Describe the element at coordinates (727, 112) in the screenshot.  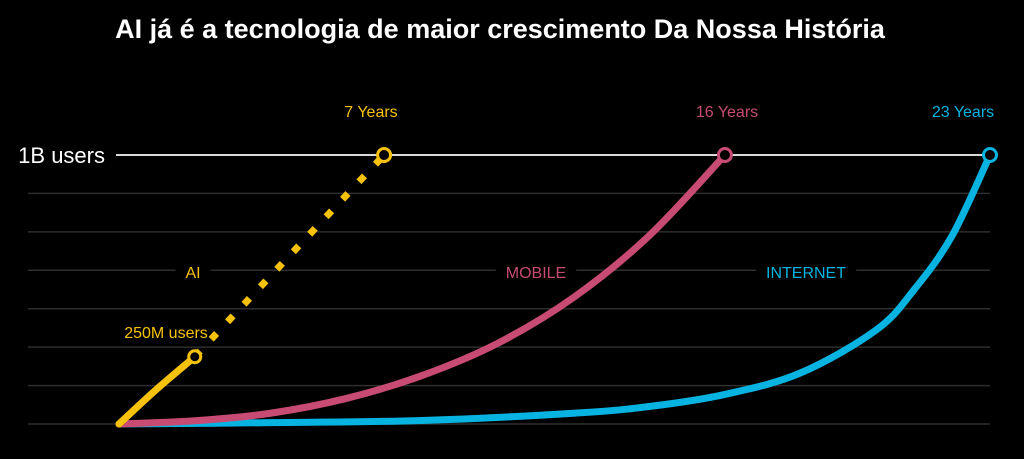
I see `mobile-16-years-label: 16 Years` at that location.